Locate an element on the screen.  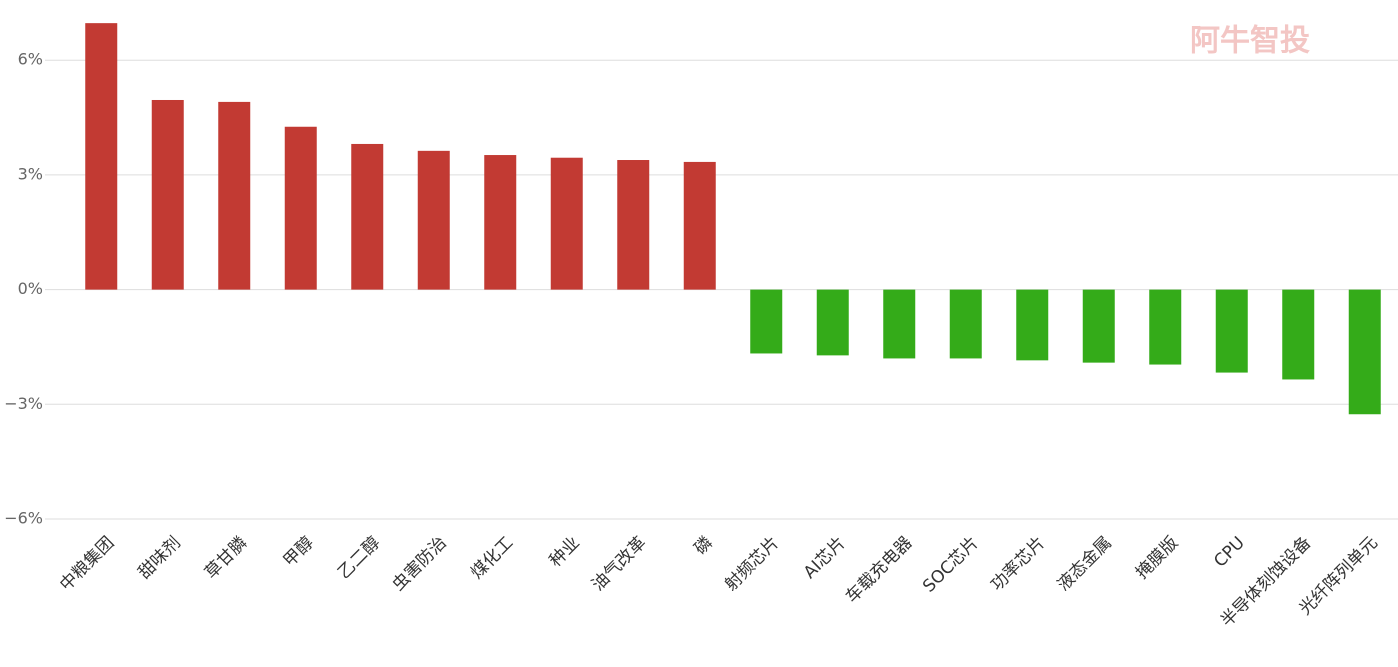
x-tick-label: 煤化工 is located at coordinates (492, 558).